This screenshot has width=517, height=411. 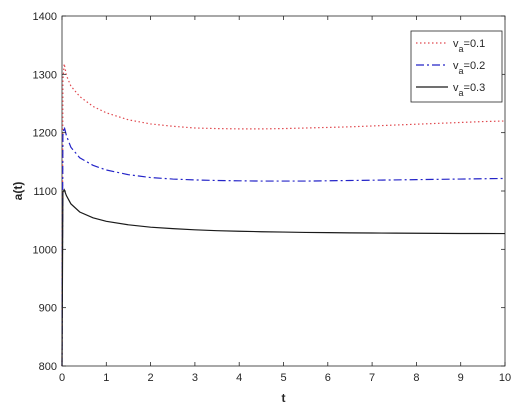 I want to click on x-tick-label: 1, so click(x=106, y=378).